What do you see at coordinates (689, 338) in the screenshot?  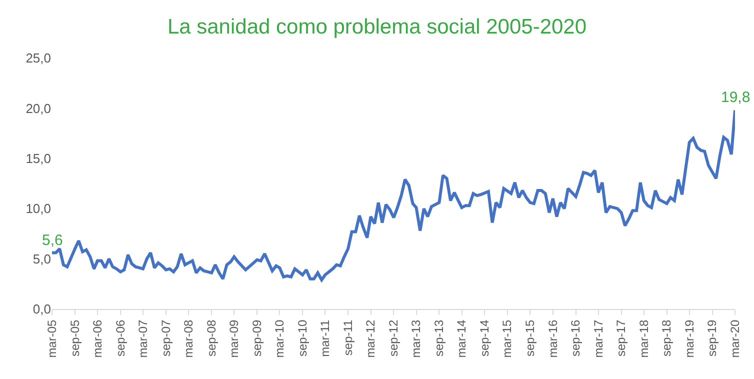 I see `x-tick-label: mar-19` at bounding box center [689, 338].